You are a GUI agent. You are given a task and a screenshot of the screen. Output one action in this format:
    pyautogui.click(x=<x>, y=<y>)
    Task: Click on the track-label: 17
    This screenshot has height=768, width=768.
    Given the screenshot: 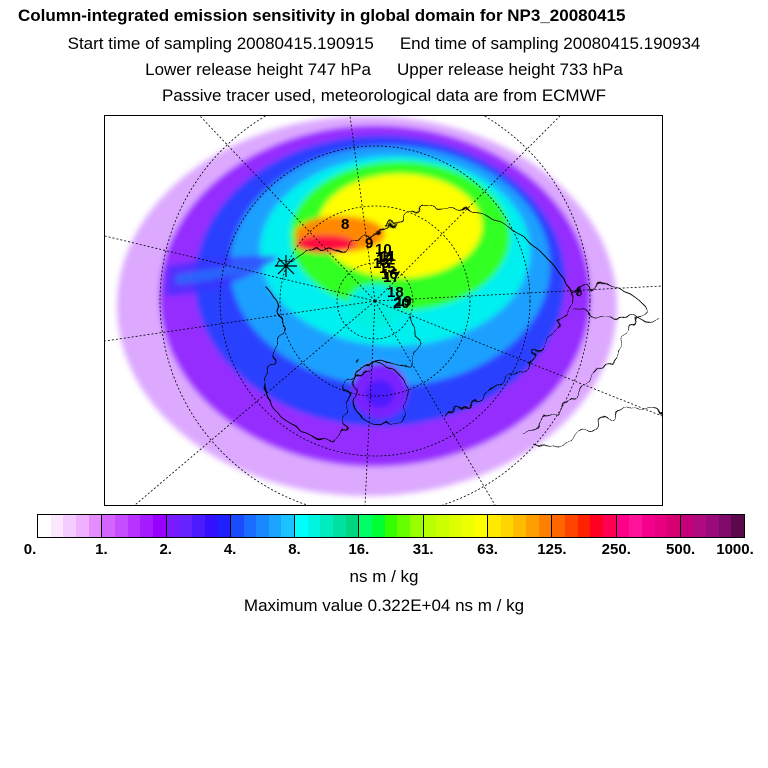 What is the action you would take?
    pyautogui.click(x=391, y=277)
    